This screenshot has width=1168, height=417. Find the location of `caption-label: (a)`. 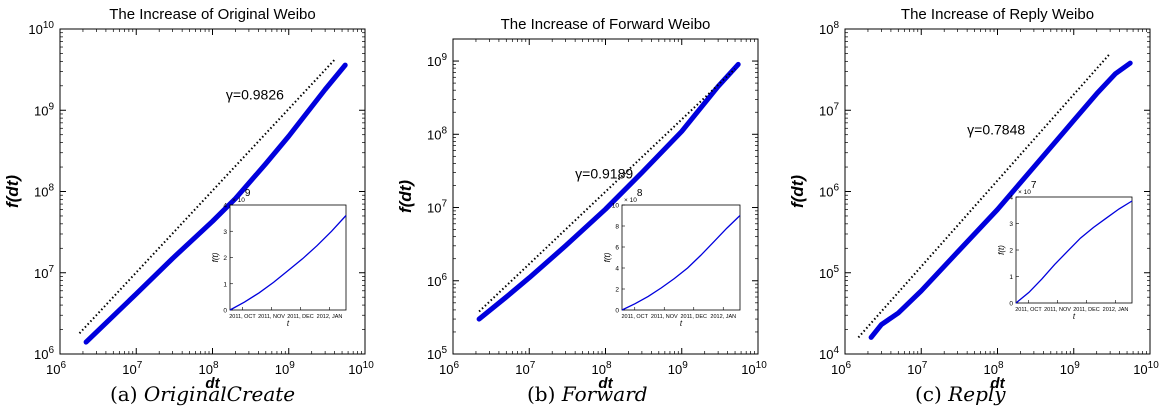

caption-label: (a) is located at coordinates (124, 394).